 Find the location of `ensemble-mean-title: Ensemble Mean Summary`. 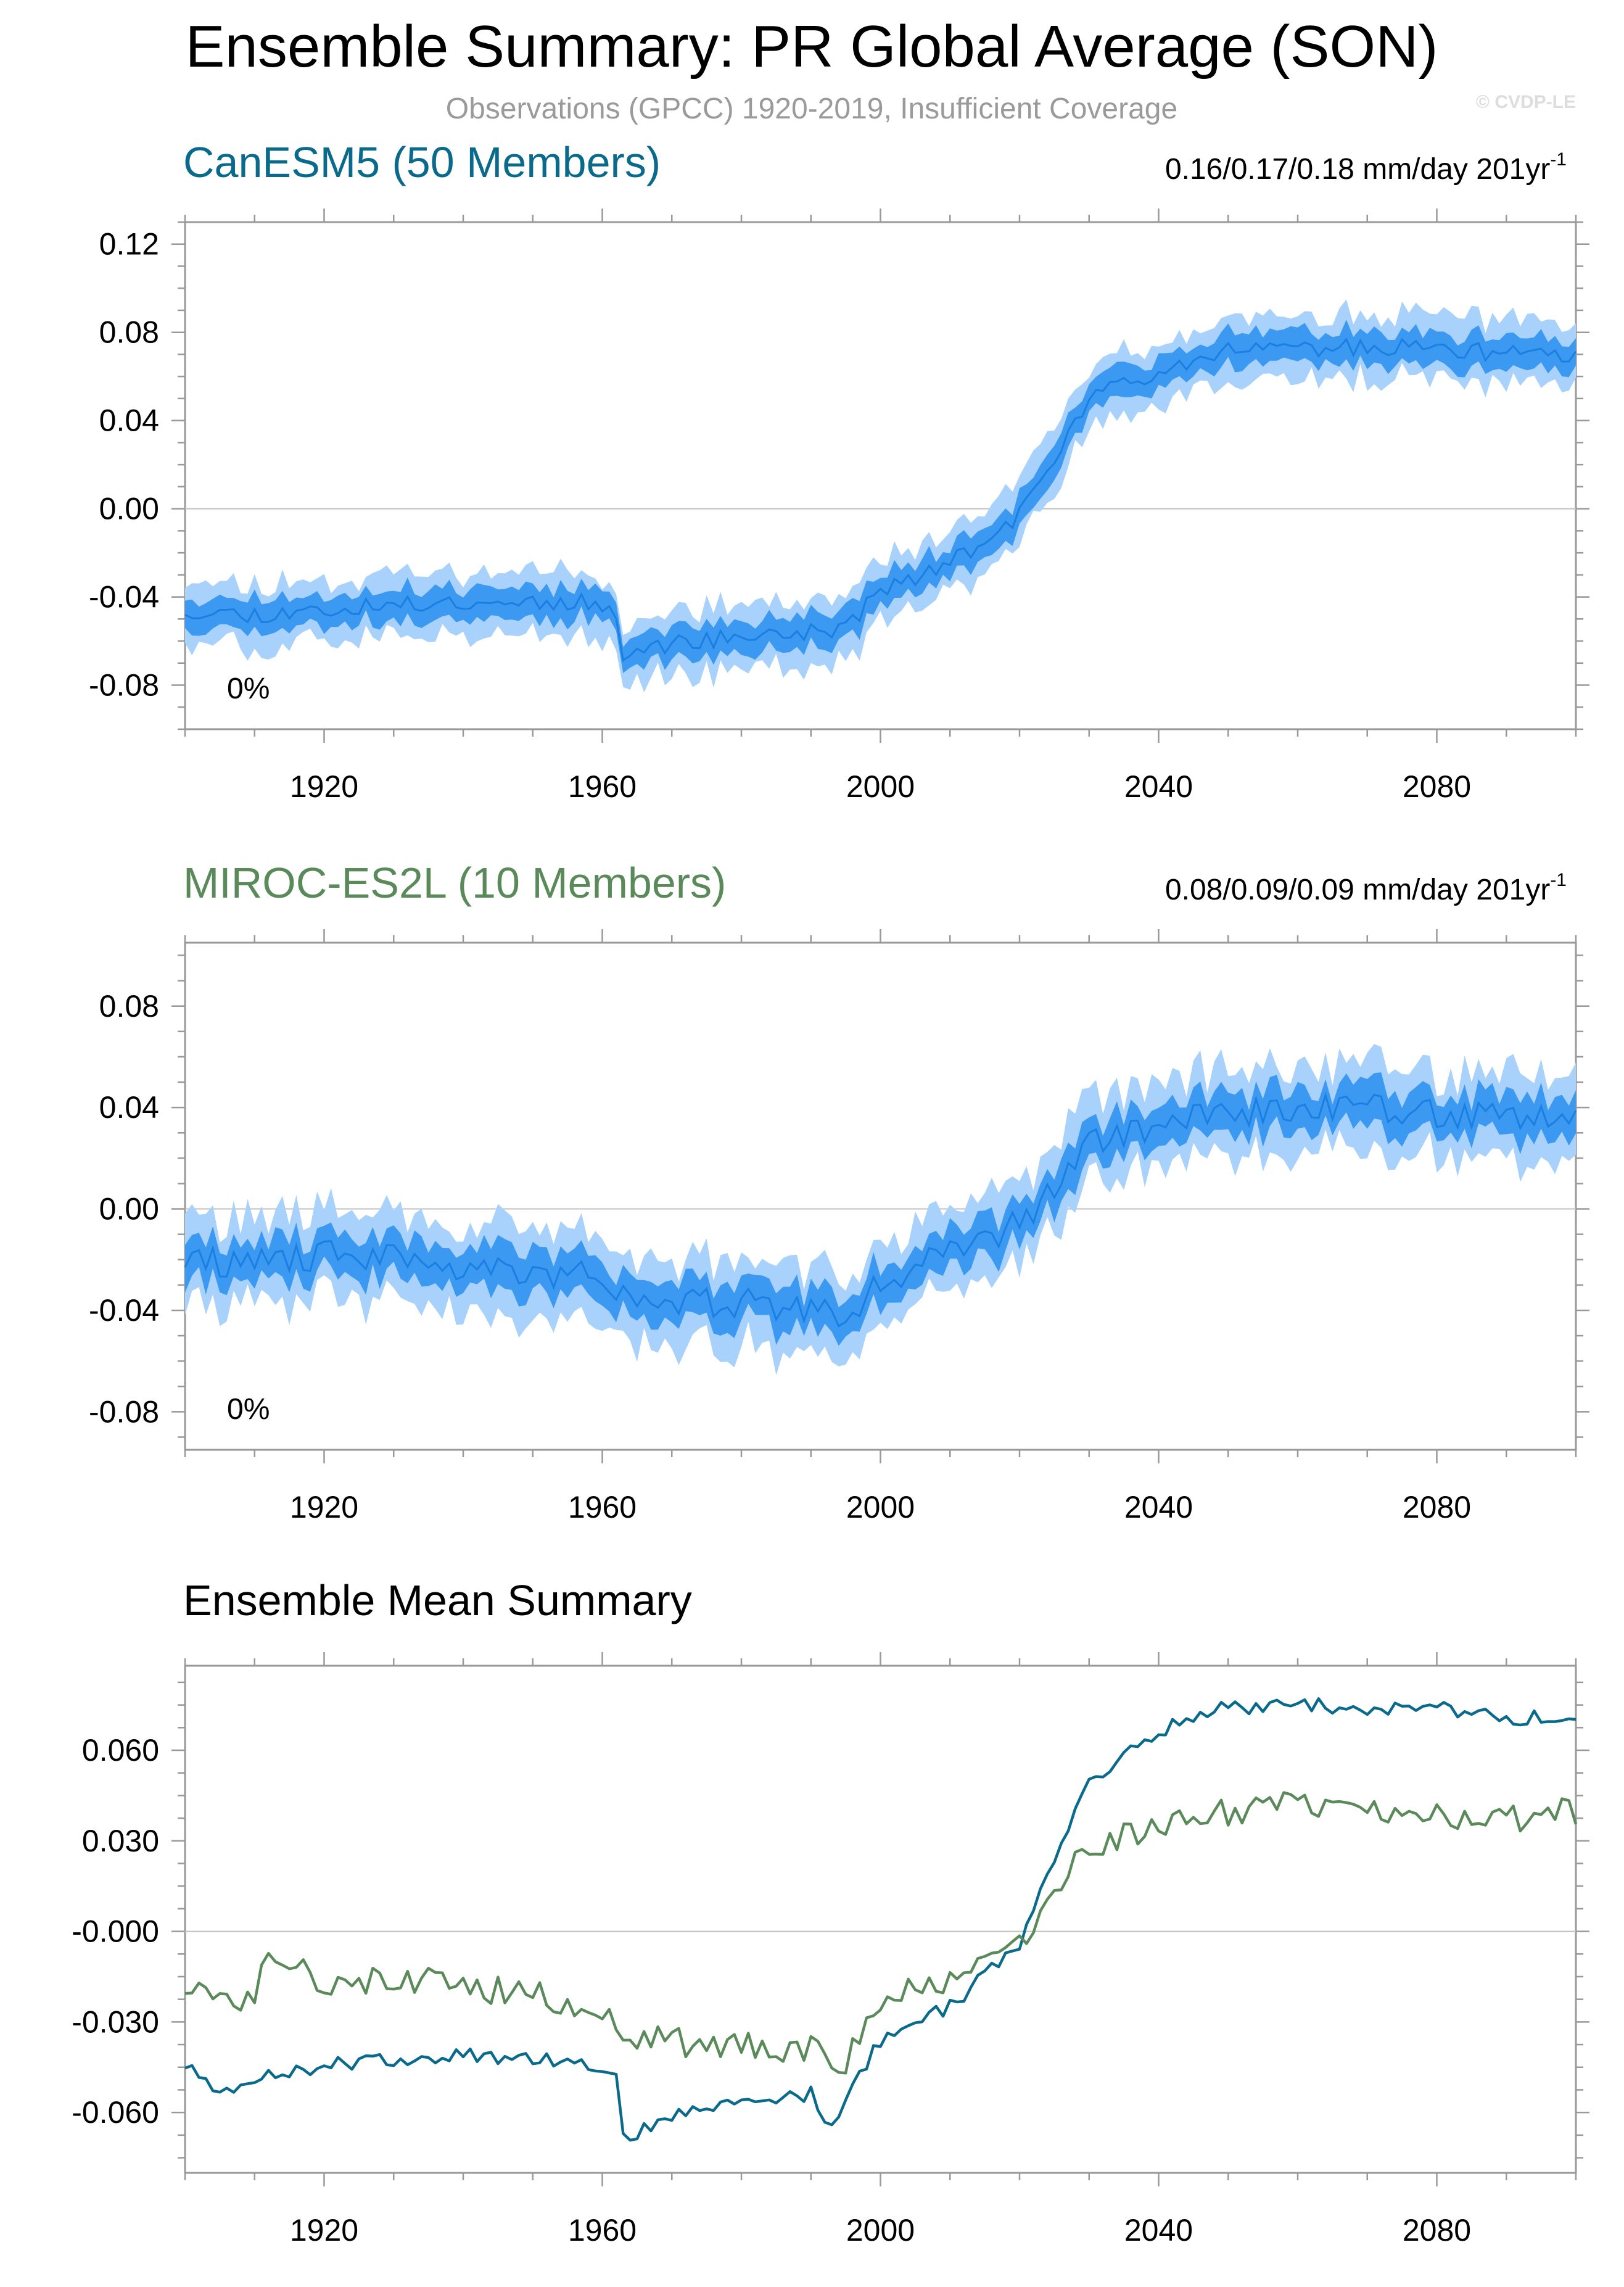

ensemble-mean-title: Ensemble Mean Summary is located at coordinates (437, 1600).